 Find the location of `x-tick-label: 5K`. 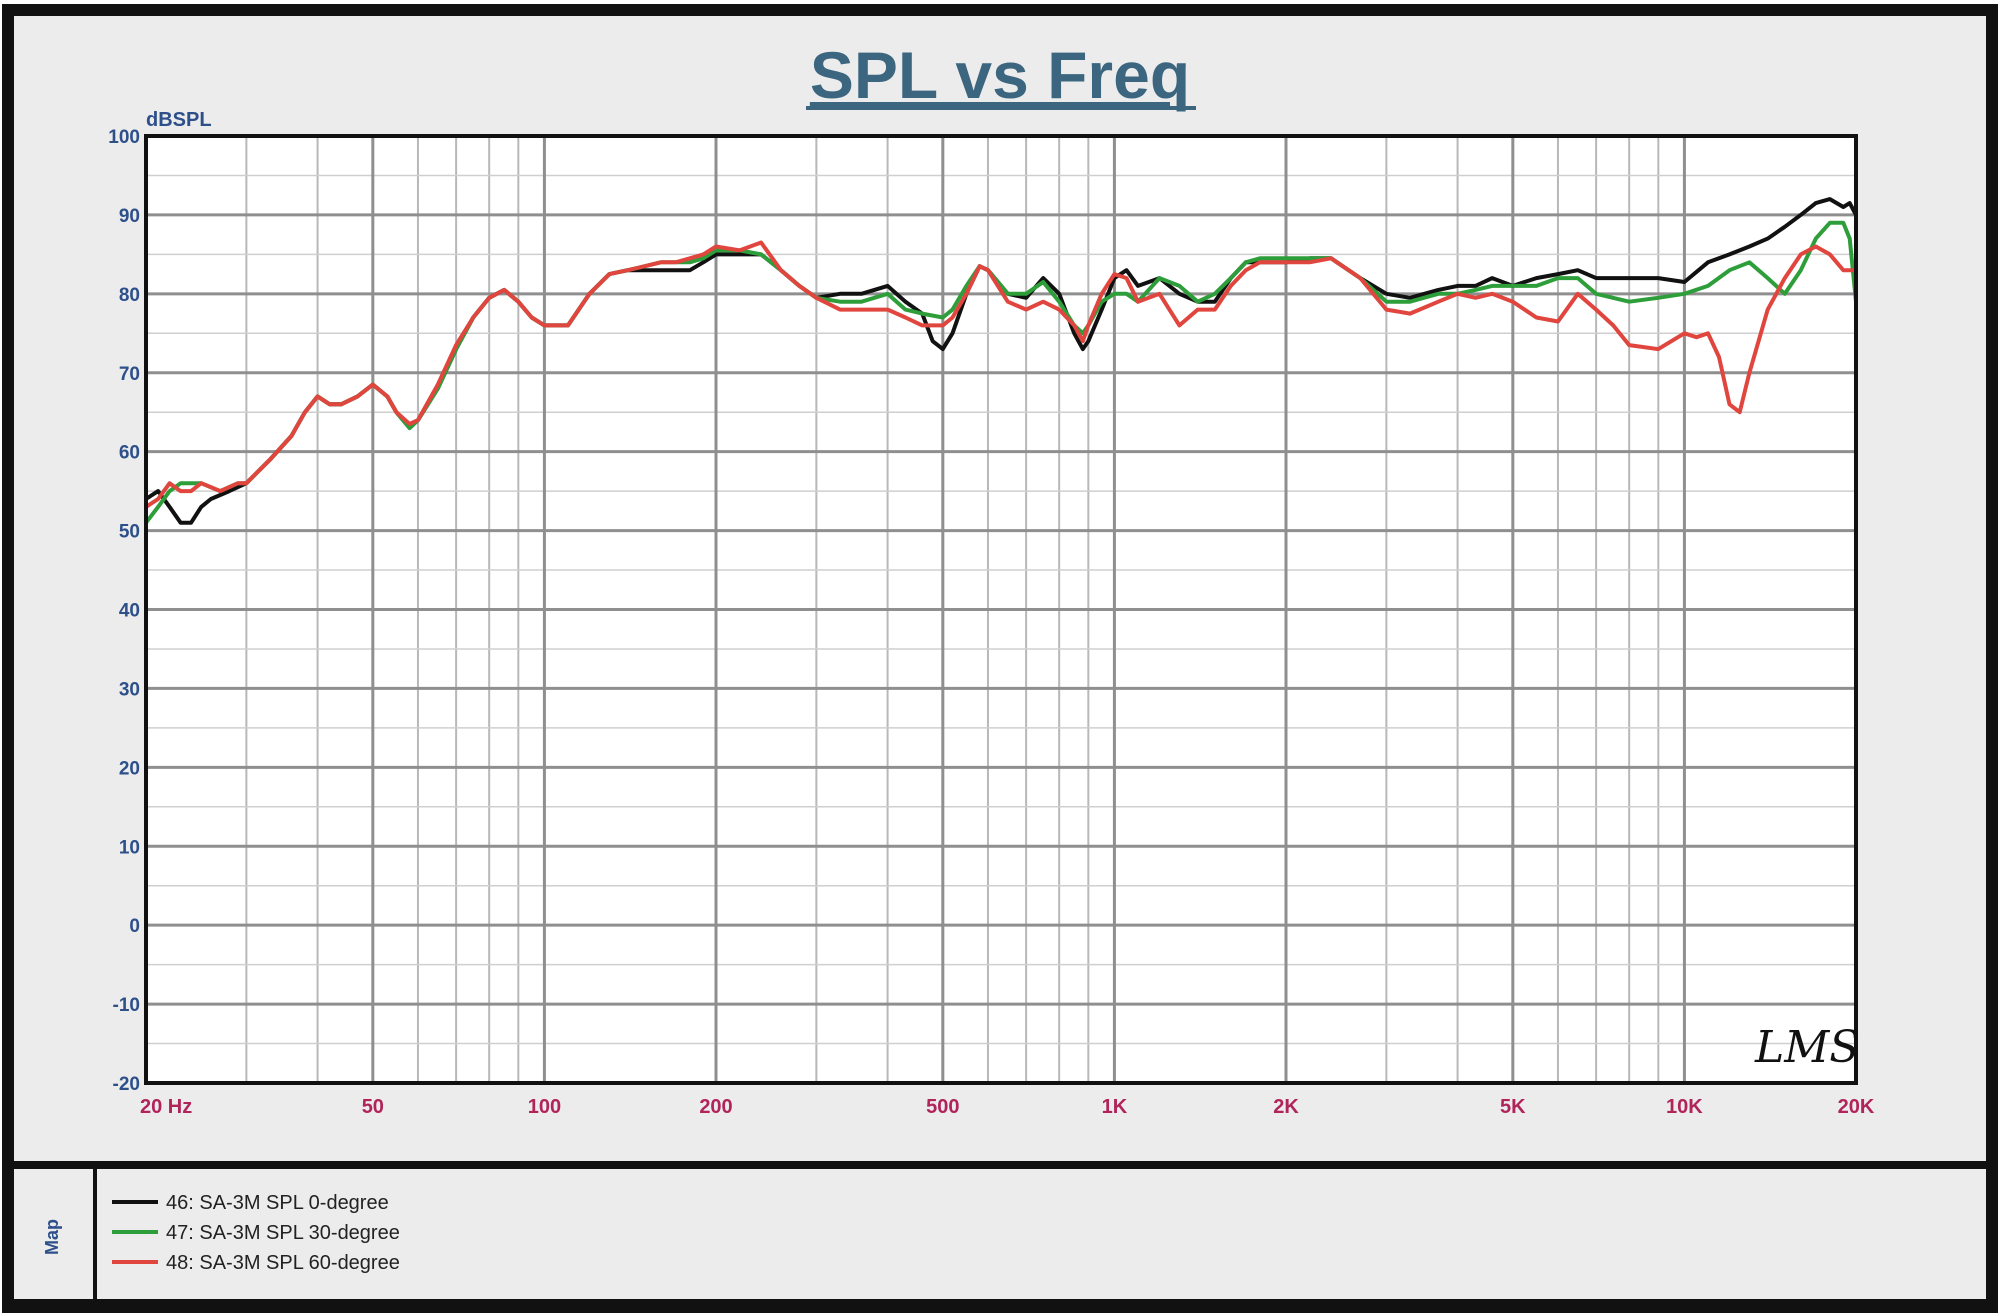

x-tick-label: 5K is located at coordinates (1513, 1107).